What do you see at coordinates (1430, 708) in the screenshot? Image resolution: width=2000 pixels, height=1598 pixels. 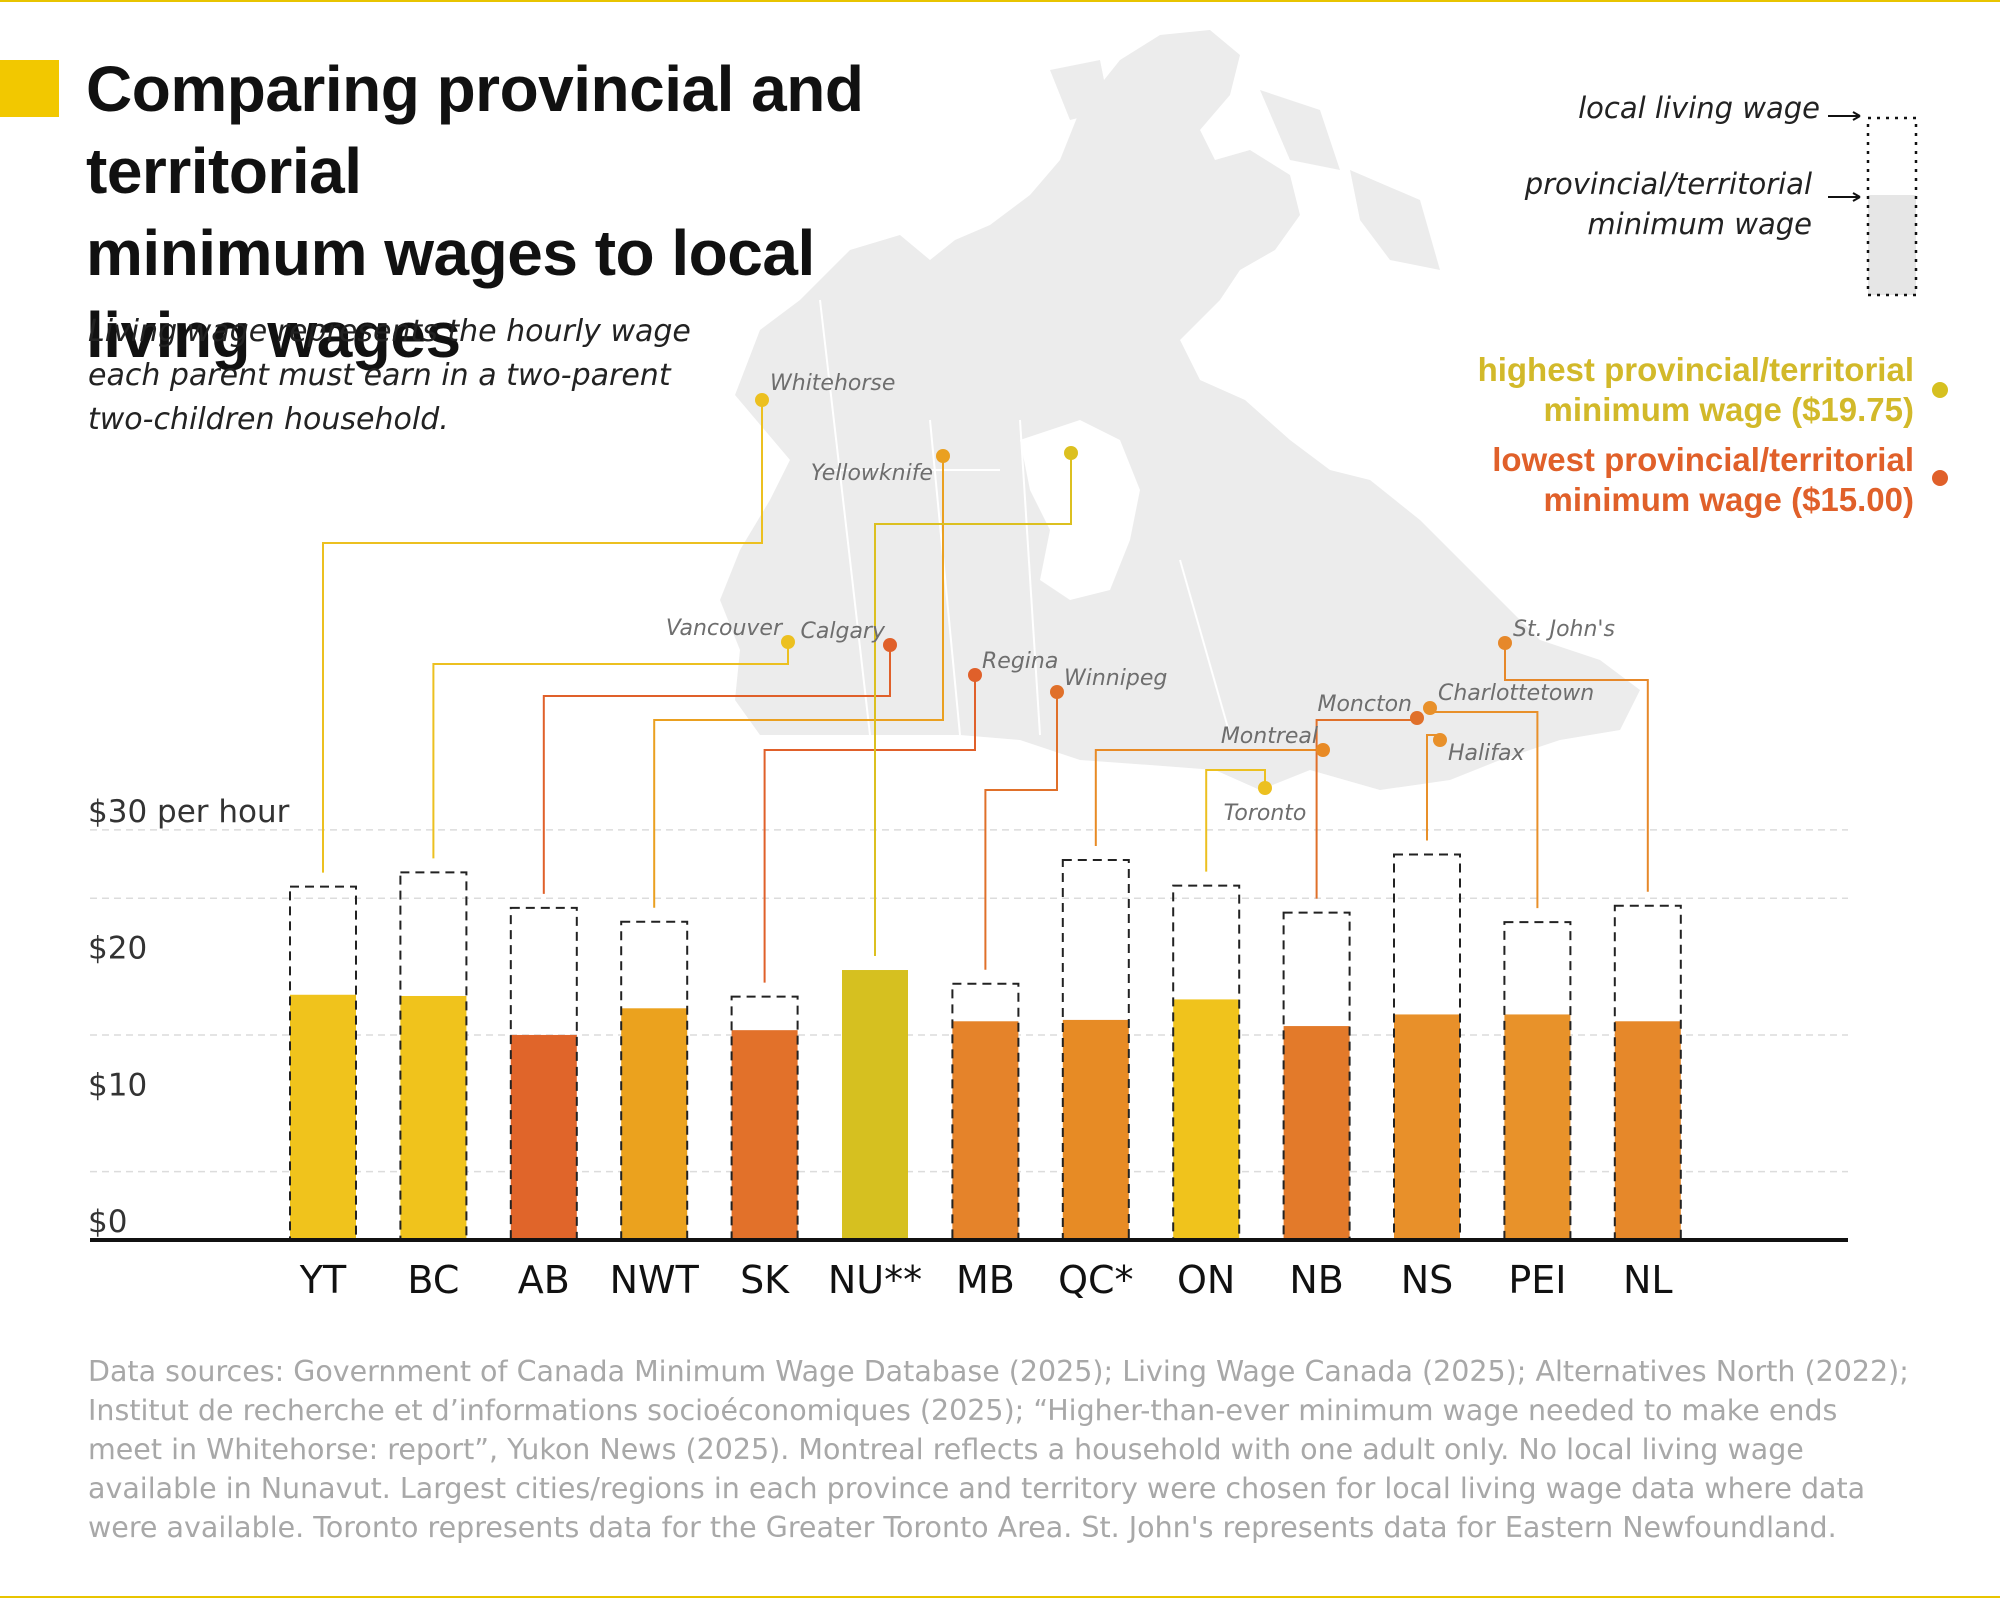 I see `city-dot-PEI` at bounding box center [1430, 708].